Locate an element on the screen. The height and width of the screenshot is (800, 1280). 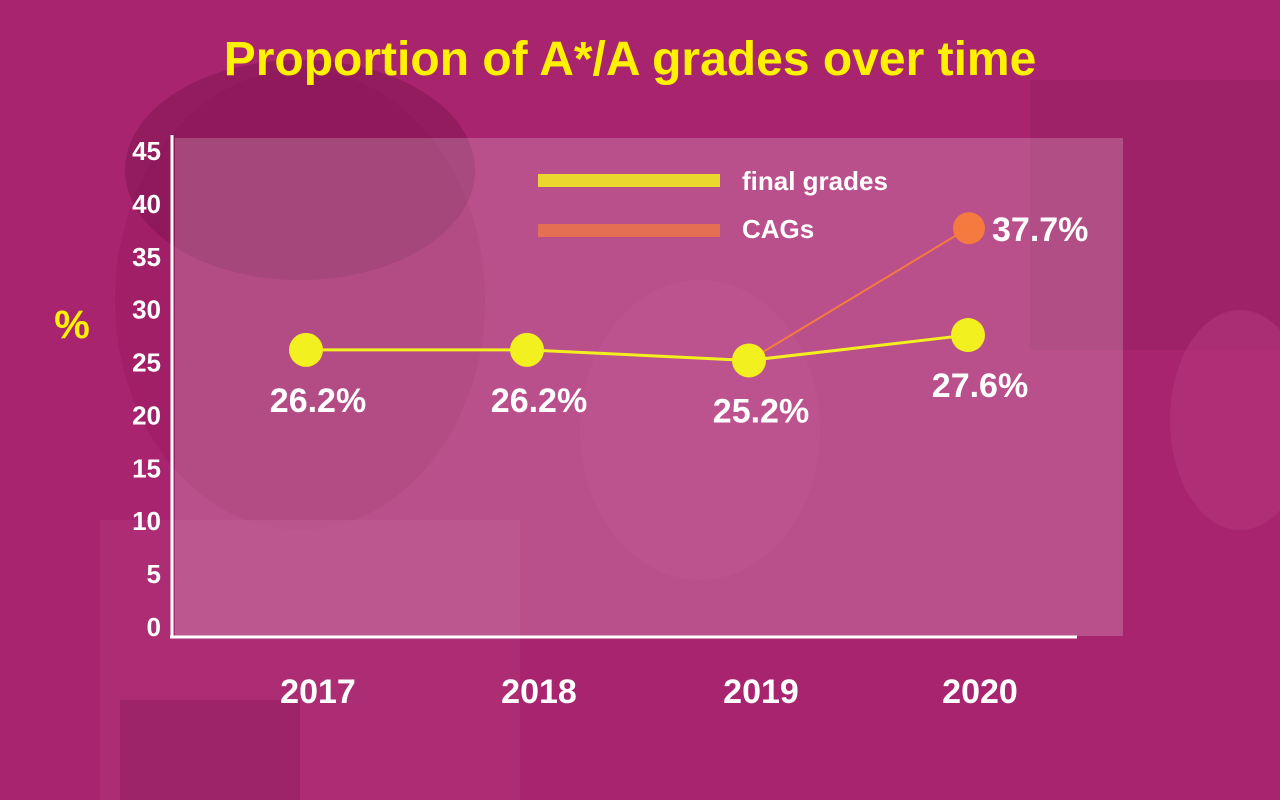
legend-label-final-grades: final grades is located at coordinates (815, 181).